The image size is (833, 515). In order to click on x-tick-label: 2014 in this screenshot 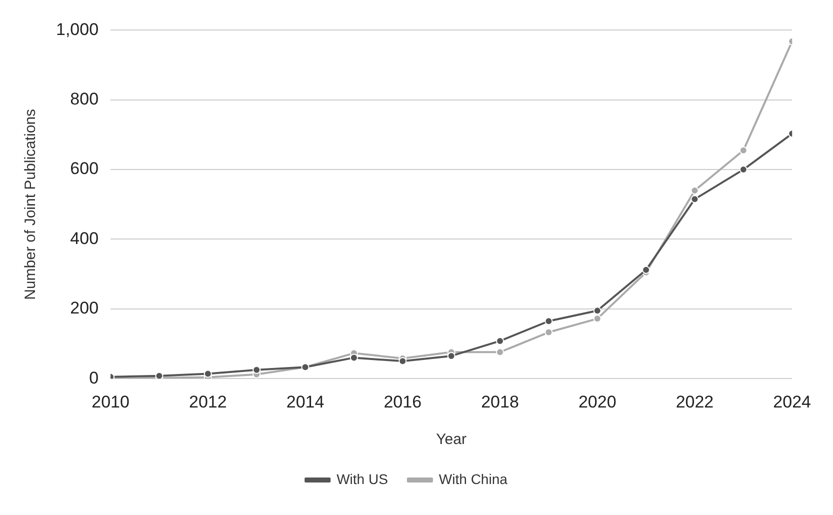, I will do `click(305, 402)`.